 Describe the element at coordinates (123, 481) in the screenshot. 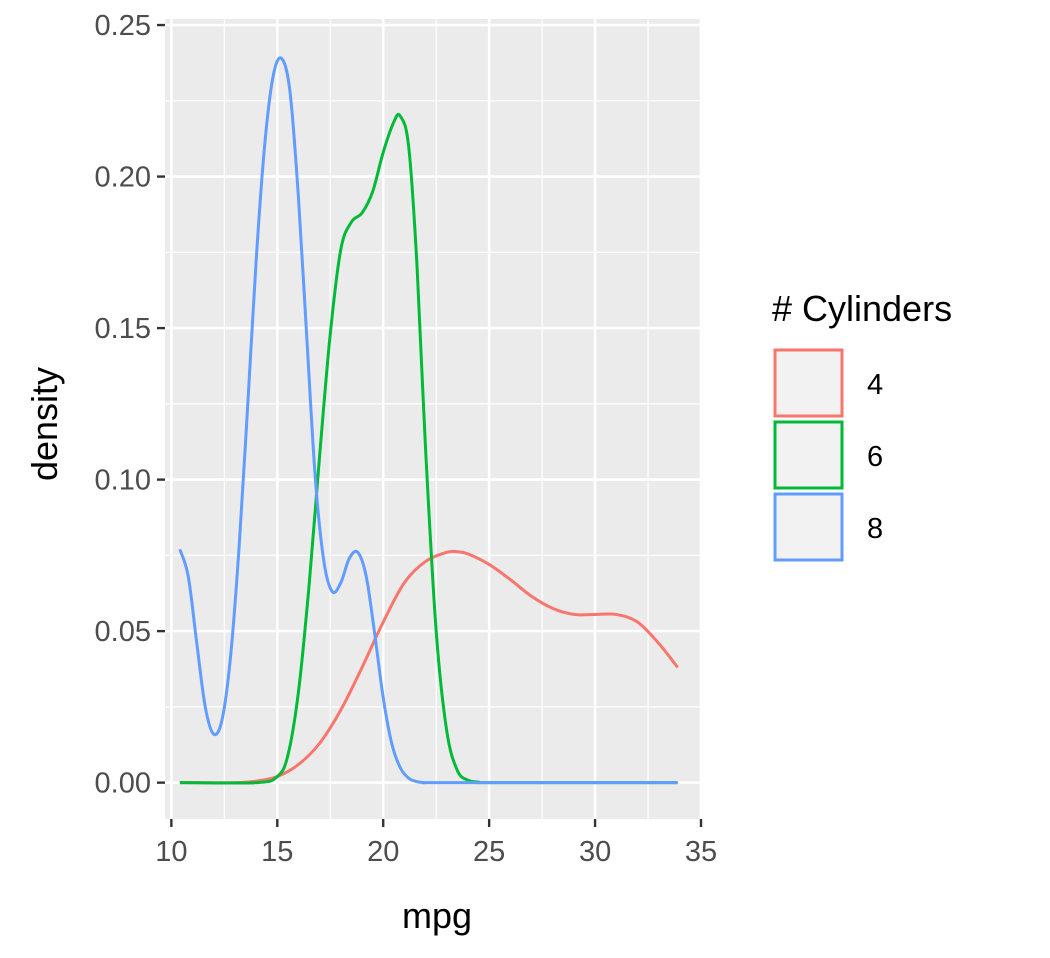

I see `y-tick-label: 0.10` at that location.